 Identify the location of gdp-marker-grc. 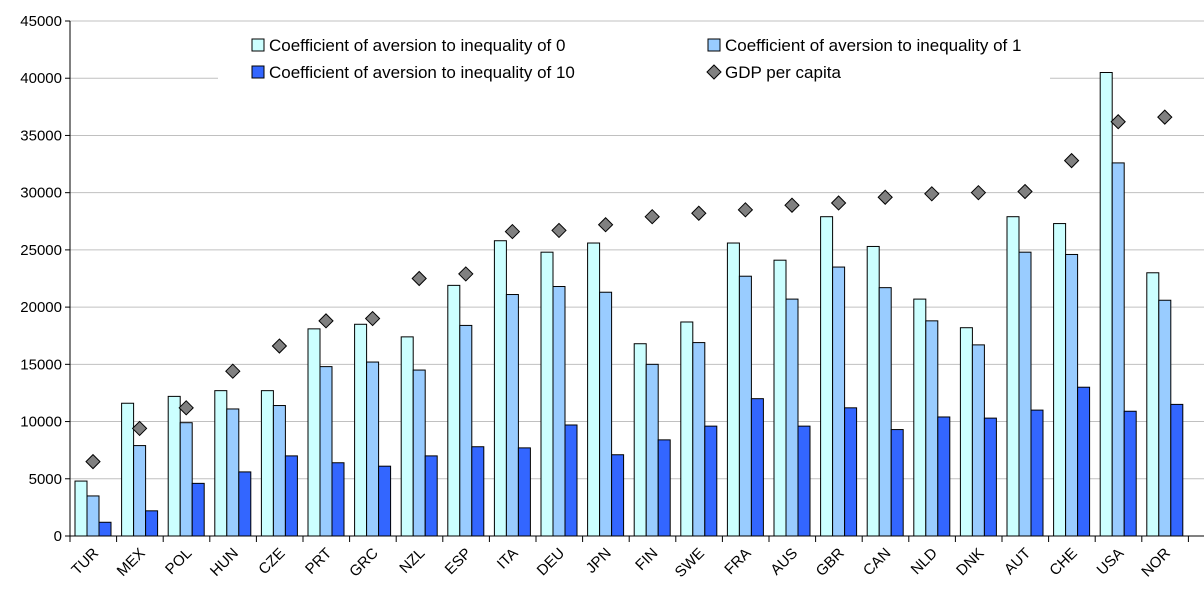
(373, 319).